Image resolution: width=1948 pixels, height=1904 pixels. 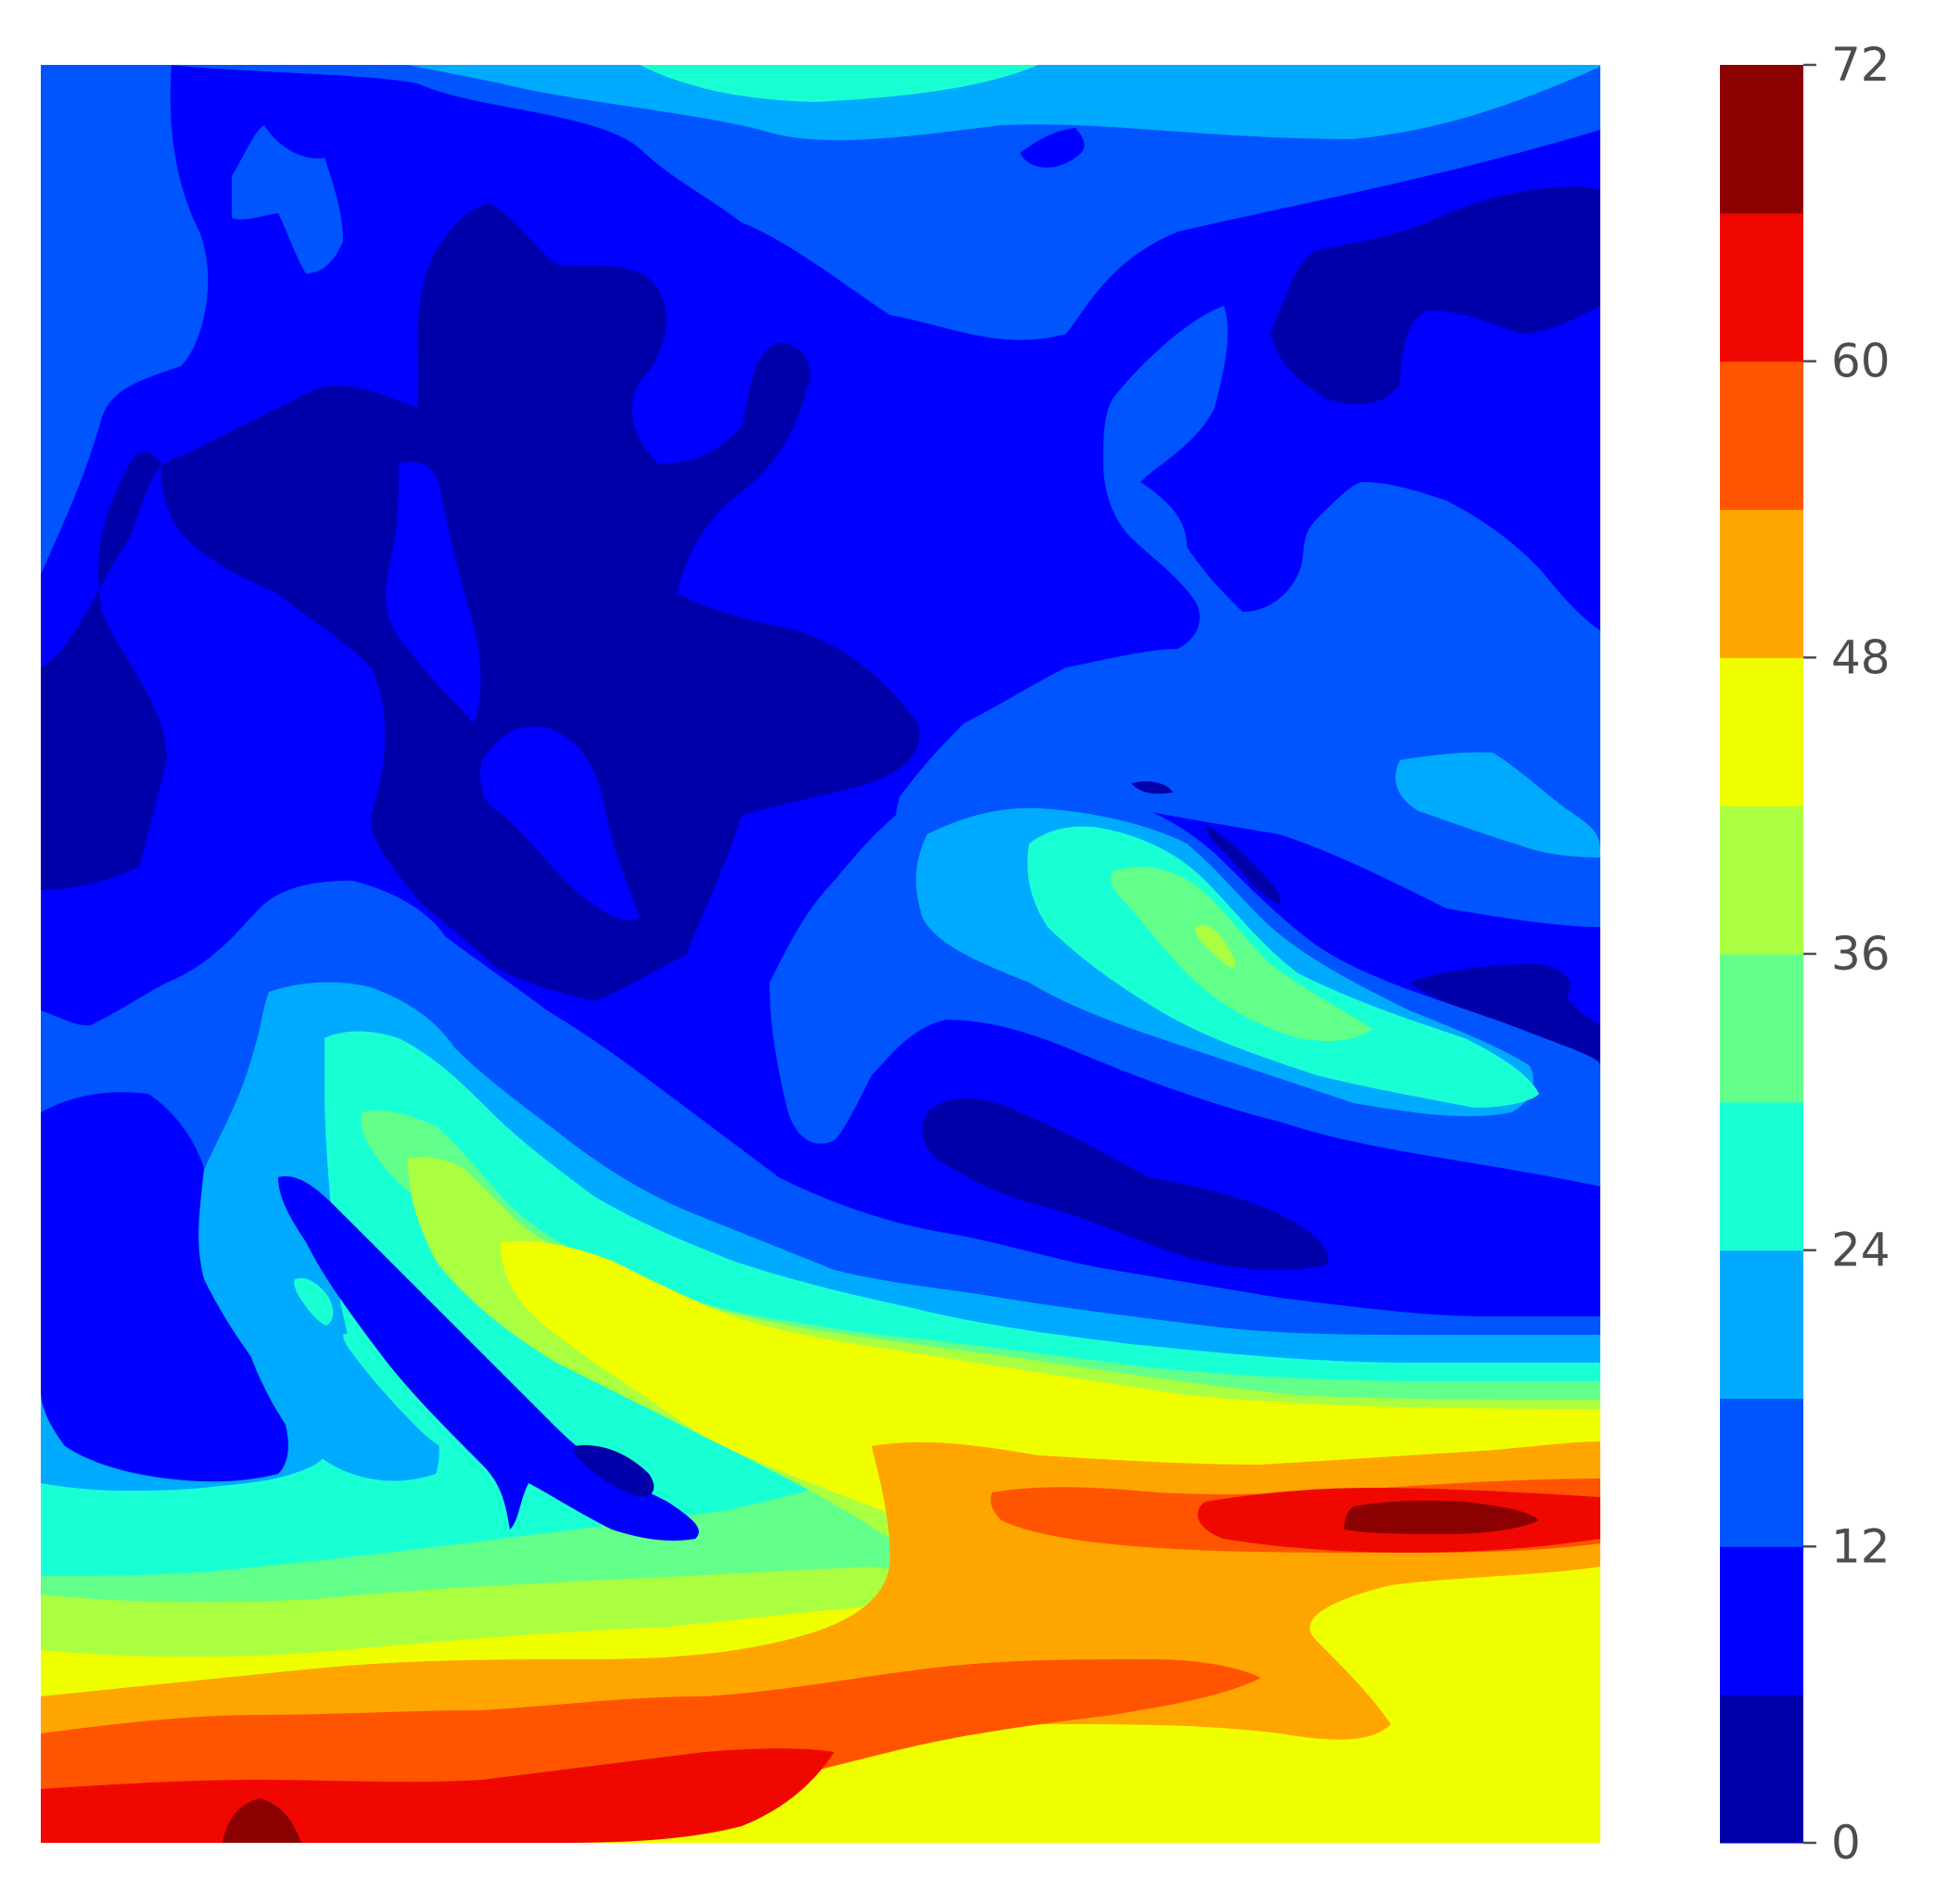 What do you see at coordinates (1861, 361) in the screenshot?
I see `colorbar-tick-label: 60` at bounding box center [1861, 361].